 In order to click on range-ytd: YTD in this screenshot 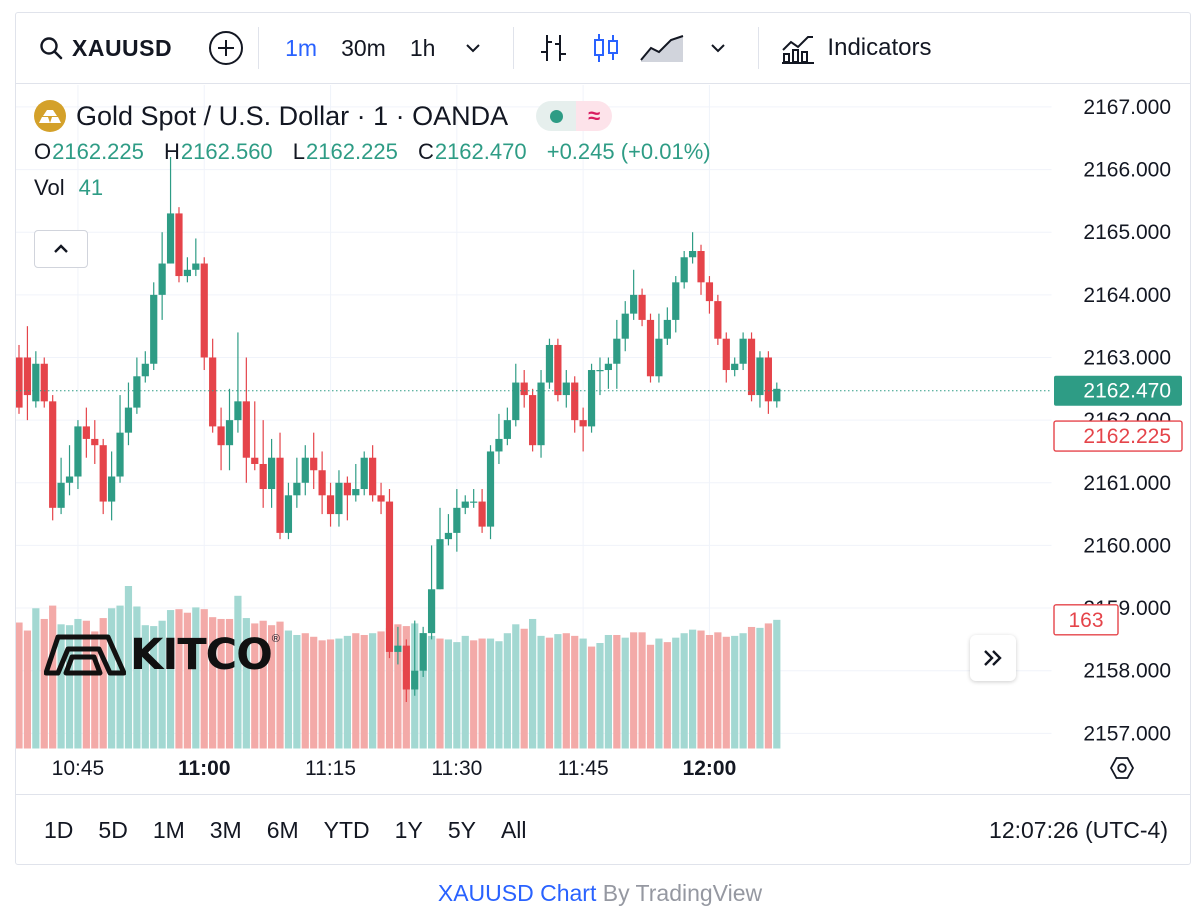, I will do `click(346, 830)`.